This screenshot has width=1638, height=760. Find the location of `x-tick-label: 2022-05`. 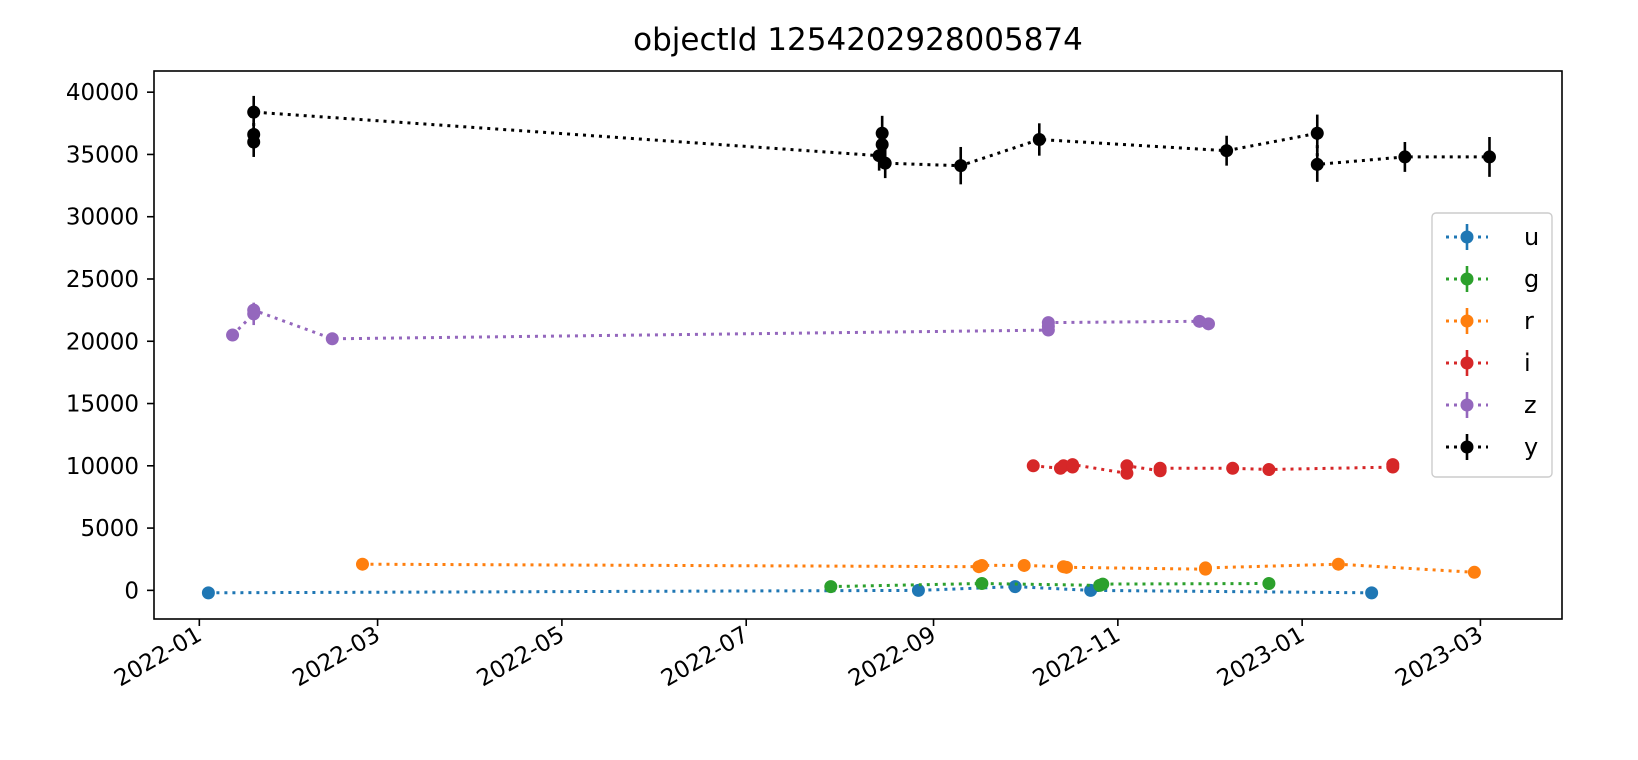

x-tick-label: 2022-05 is located at coordinates (521, 657).